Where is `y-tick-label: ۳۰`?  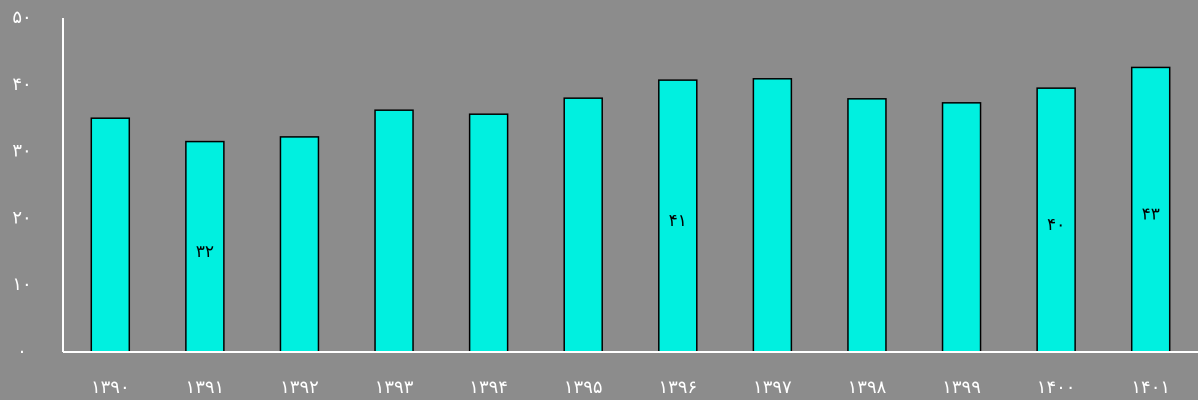 y-tick-label: ۳۰ is located at coordinates (21, 151).